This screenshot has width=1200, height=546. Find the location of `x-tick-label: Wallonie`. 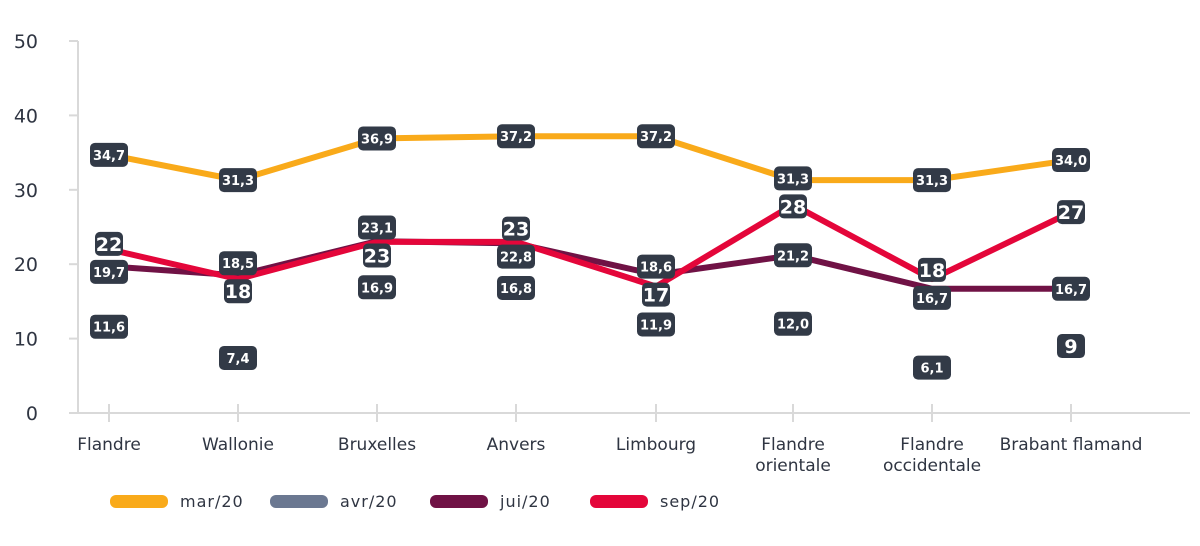

x-tick-label: Wallonie is located at coordinates (238, 445).